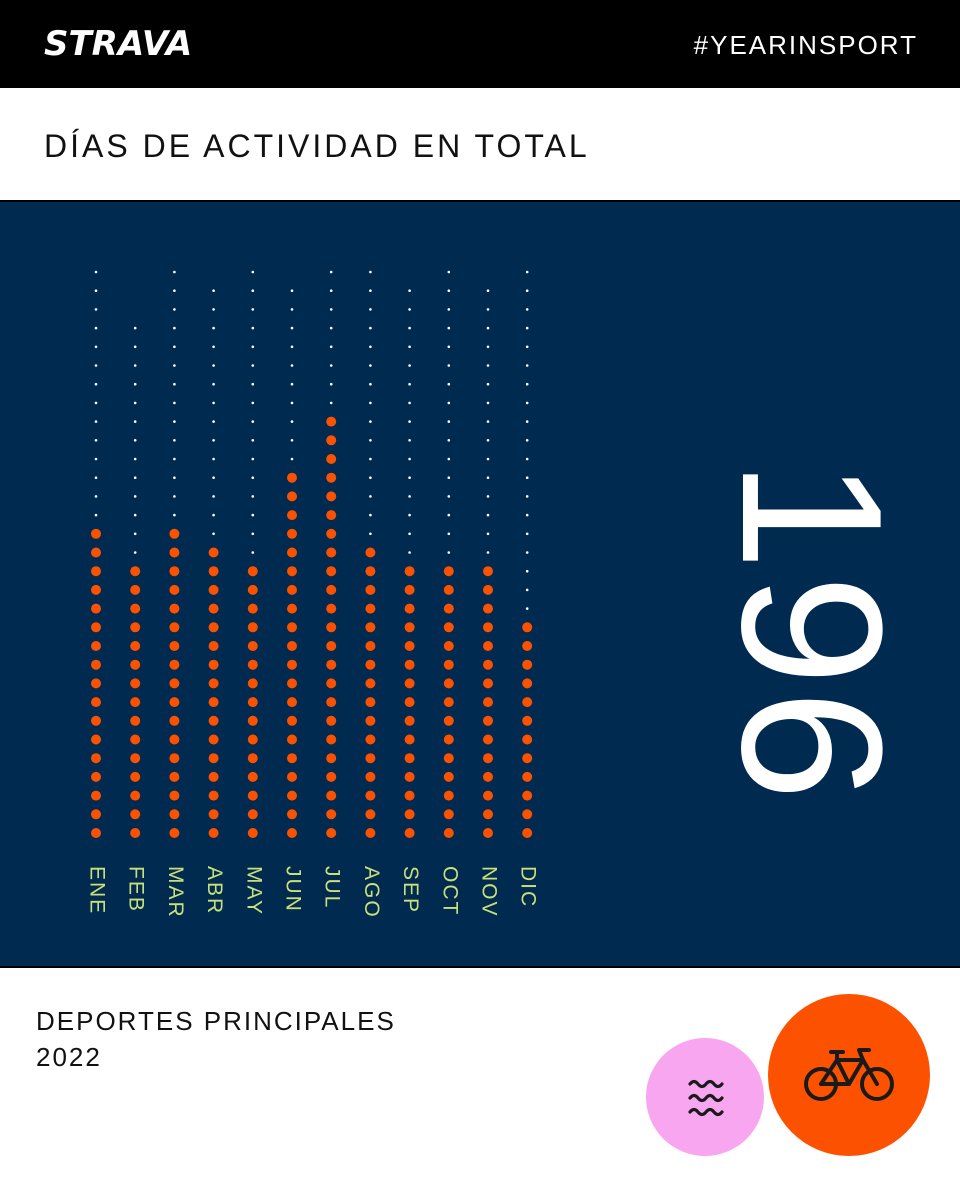 The image size is (960, 1202). What do you see at coordinates (214, 890) in the screenshot?
I see `month-label: ABR` at bounding box center [214, 890].